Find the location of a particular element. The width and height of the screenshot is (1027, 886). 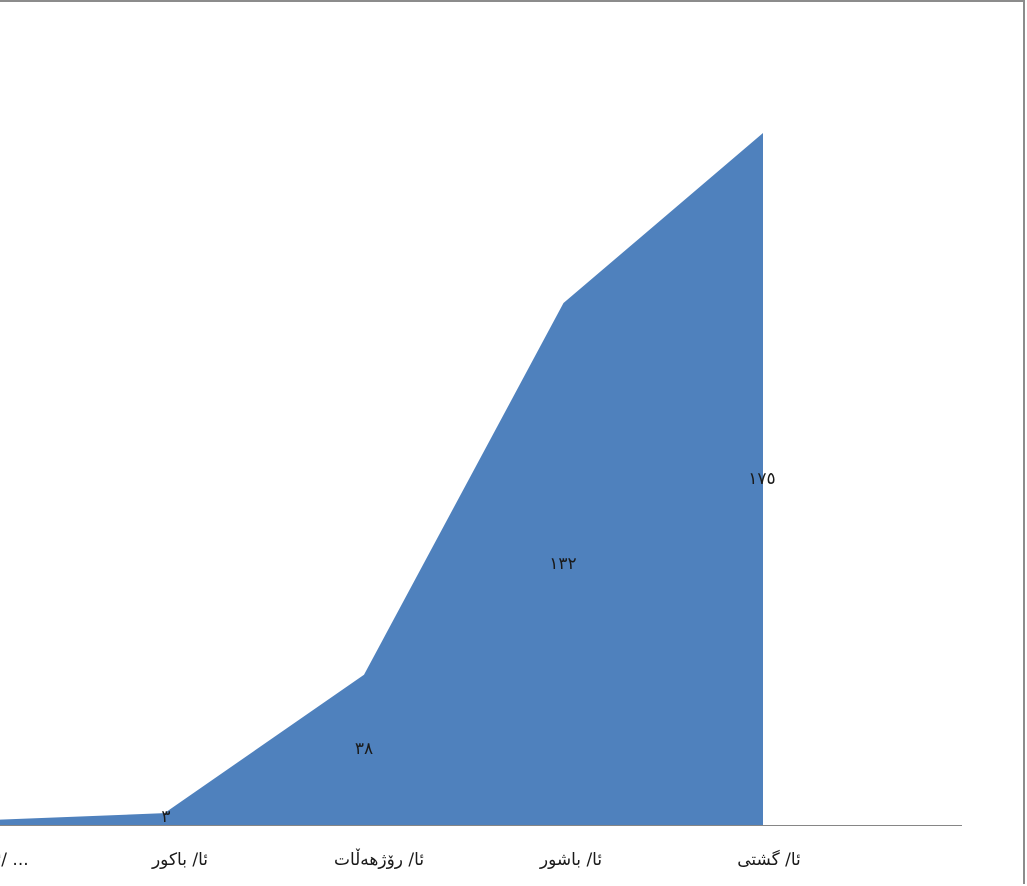

x-tick-label: ئا/ رۆژهەڵات is located at coordinates (379, 859).